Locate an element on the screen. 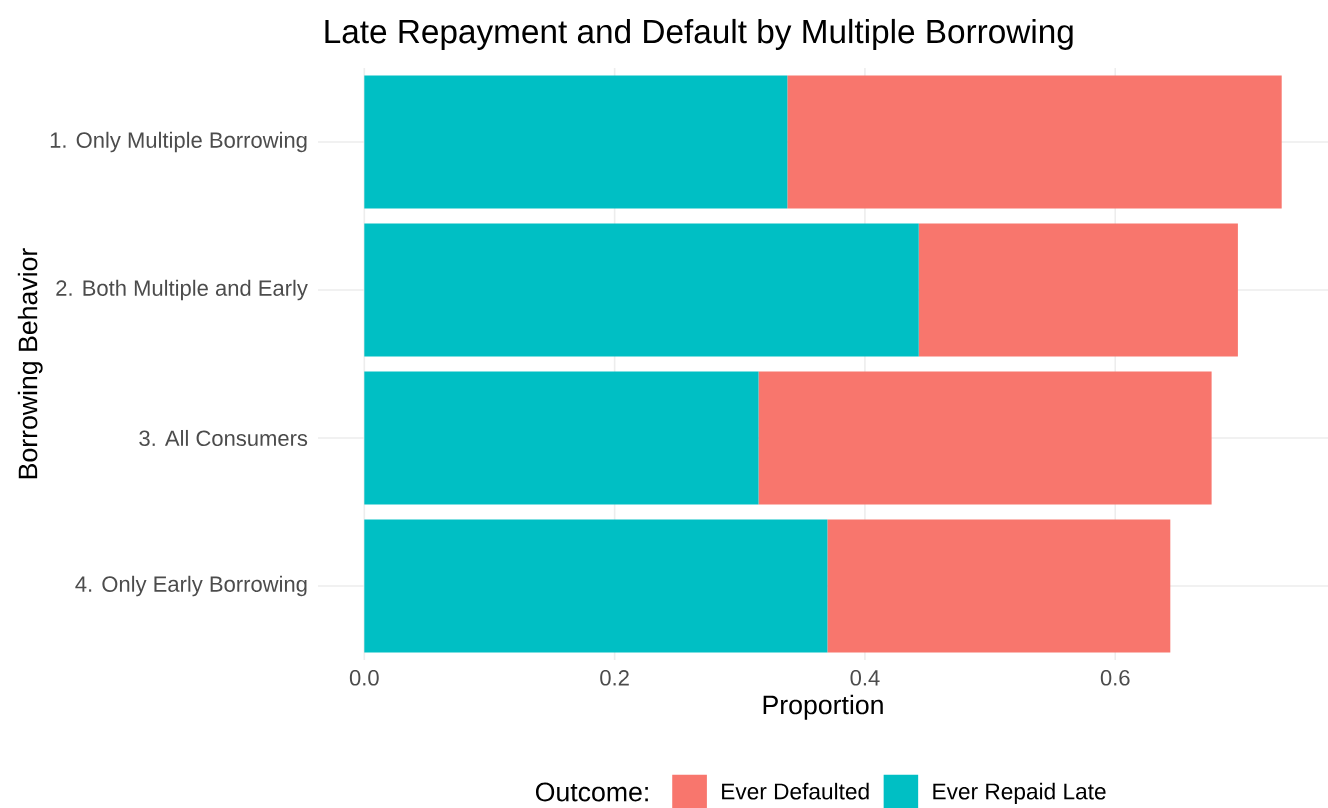  x-axis-title: Proportion is located at coordinates (823, 707).